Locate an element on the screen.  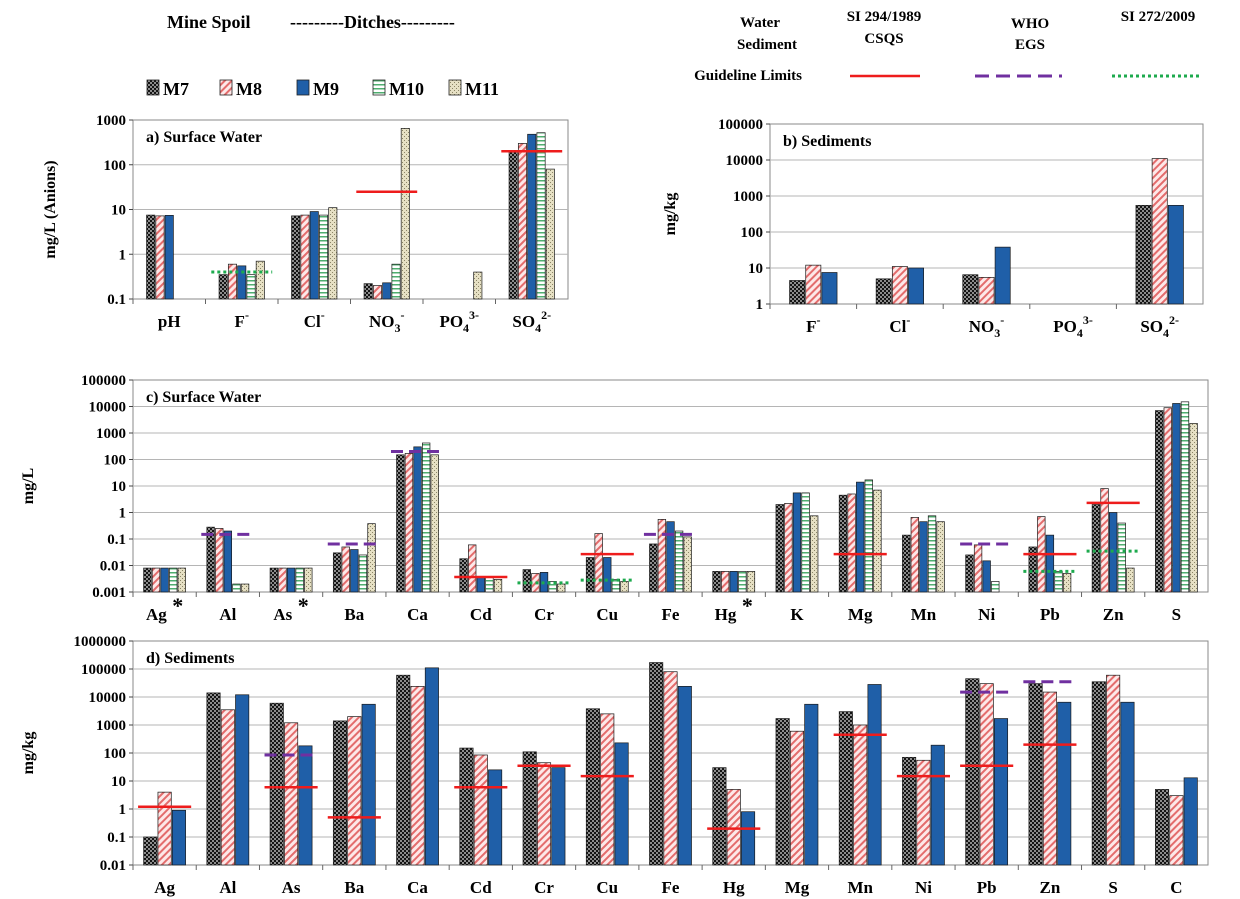
category-label: Ba is located at coordinates (354, 887).